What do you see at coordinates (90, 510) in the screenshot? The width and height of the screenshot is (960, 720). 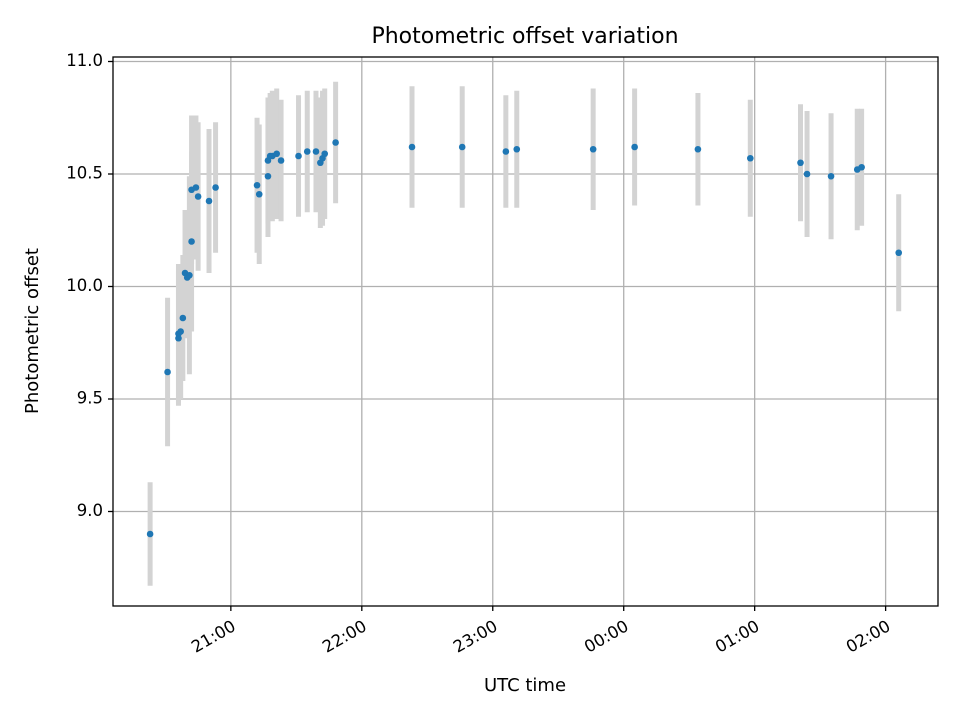 I see `y-tick-label: 9.0` at bounding box center [90, 510].